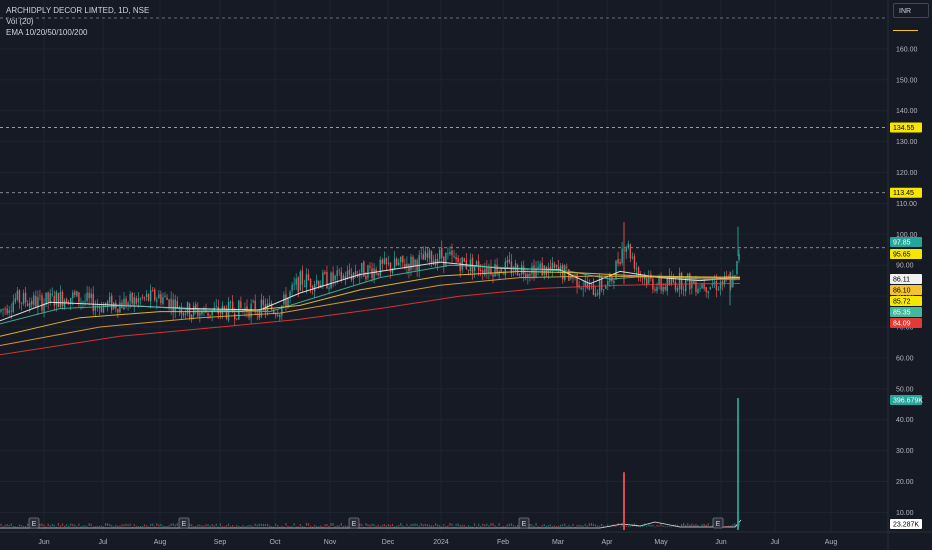 This screenshot has width=932, height=550. I want to click on currency-button: INR, so click(911, 10).